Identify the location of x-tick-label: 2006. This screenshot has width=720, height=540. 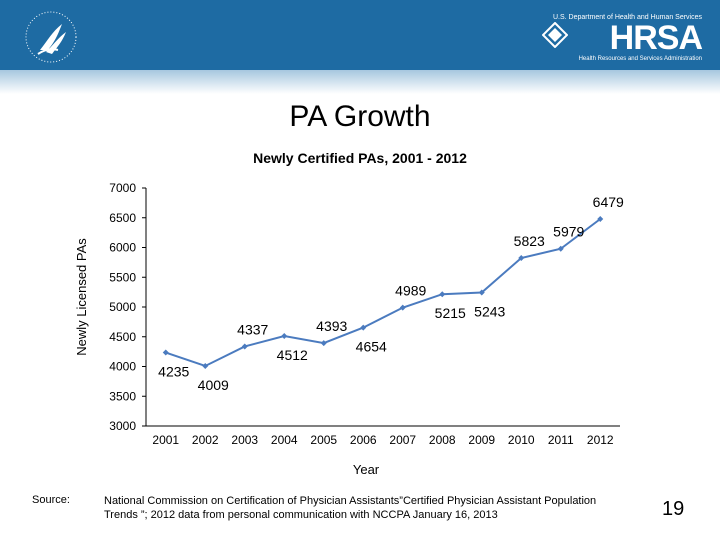
(363, 440).